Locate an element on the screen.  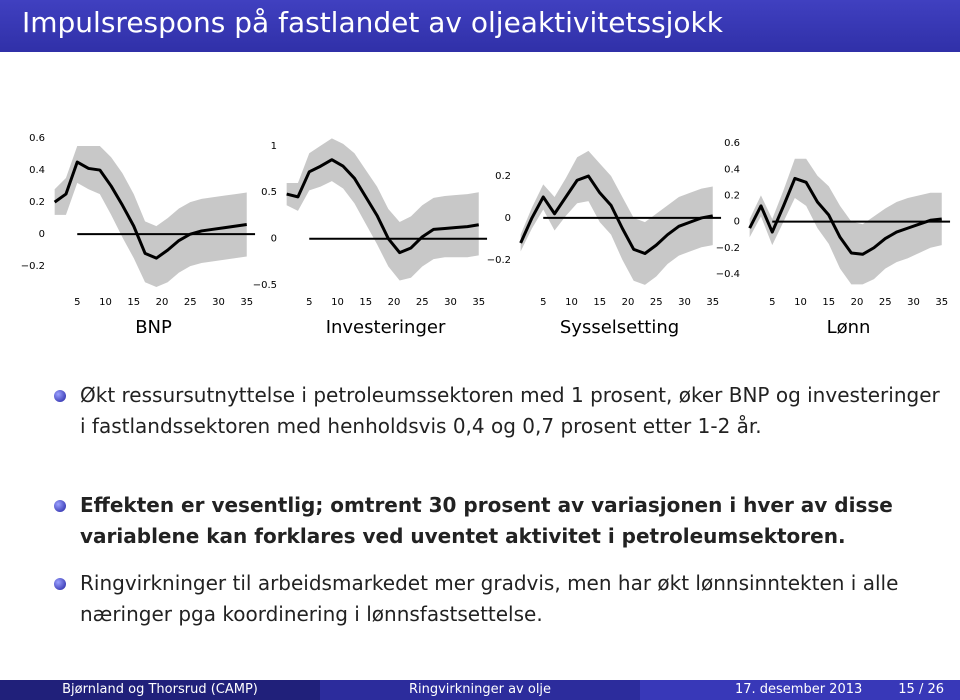
footer-title: Ringvirkninger av olje is located at coordinates (480, 690).